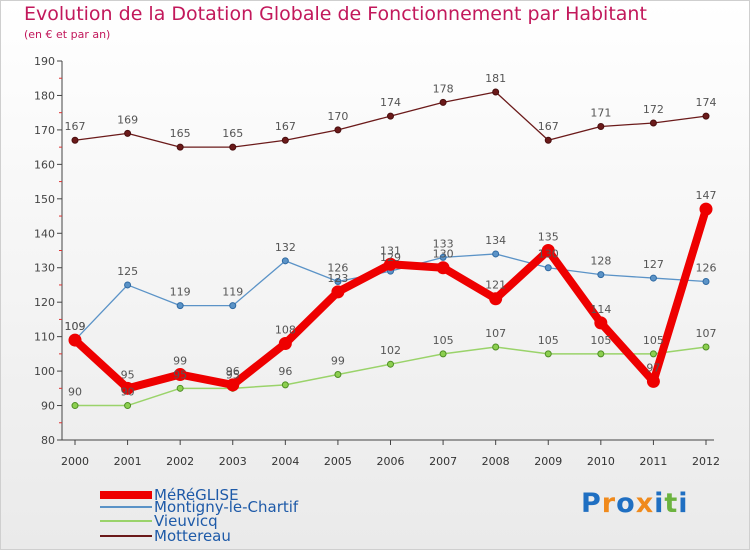 The width and height of the screenshot is (750, 550). What do you see at coordinates (126, 521) in the screenshot?
I see `legend-swatch-vieuvicq` at bounding box center [126, 521].